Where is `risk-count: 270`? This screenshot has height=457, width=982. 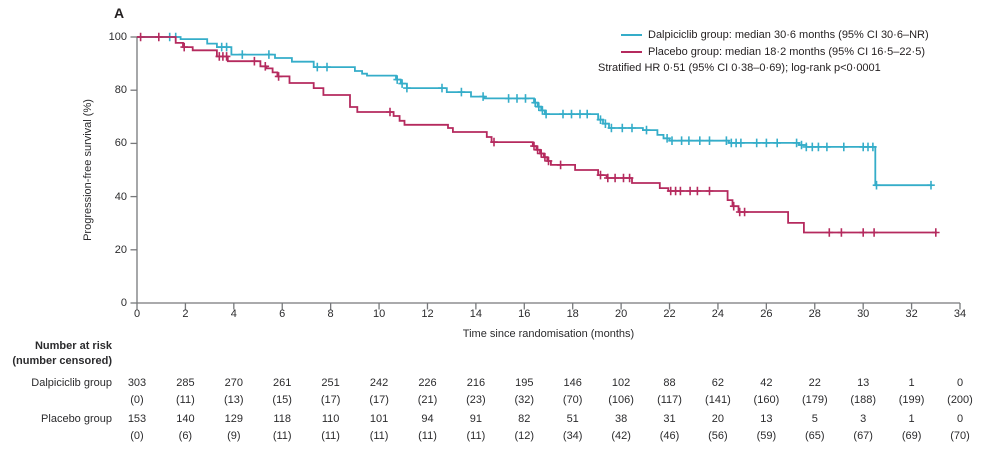 risk-count: 270 is located at coordinates (233, 383).